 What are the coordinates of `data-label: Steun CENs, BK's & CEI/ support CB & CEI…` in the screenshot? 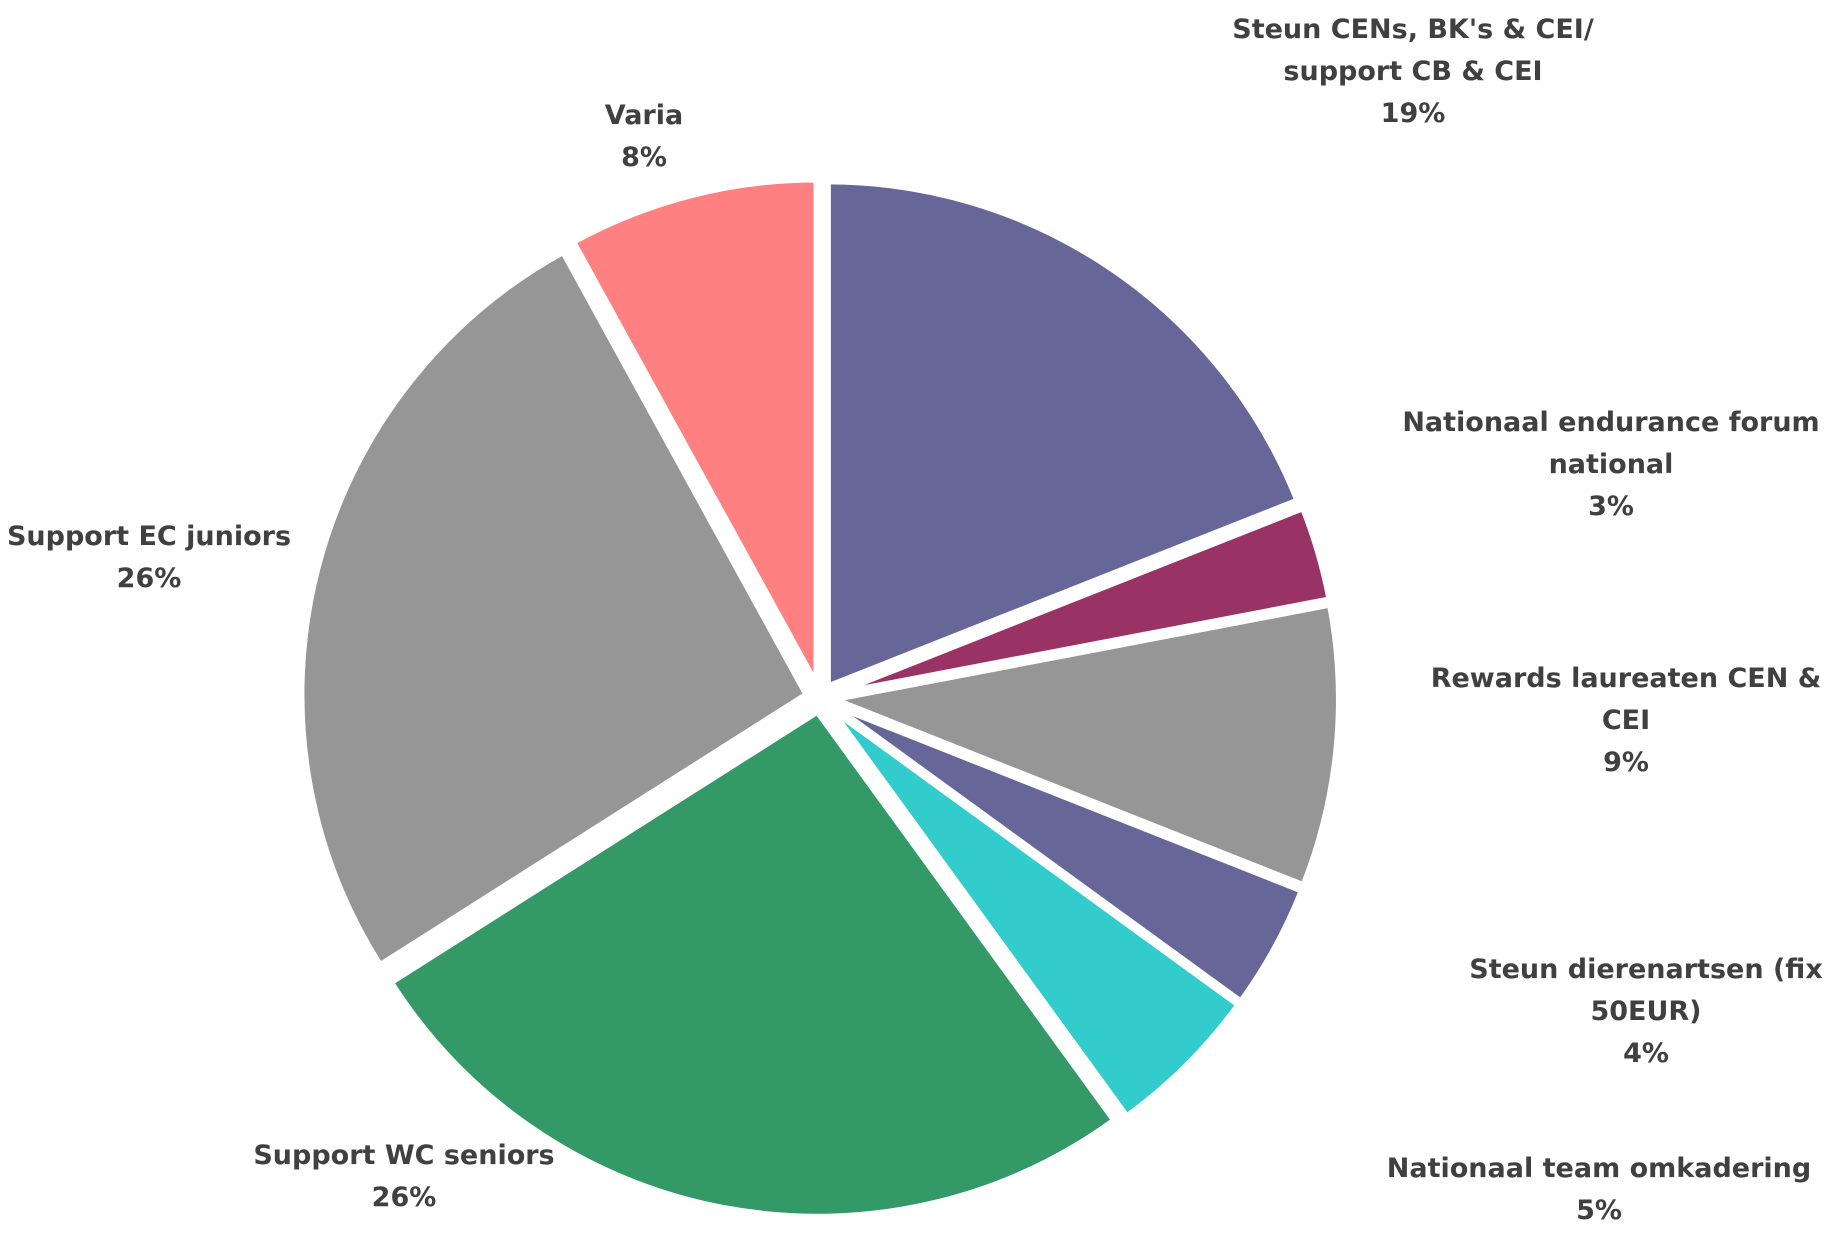 It's located at (1413, 72).